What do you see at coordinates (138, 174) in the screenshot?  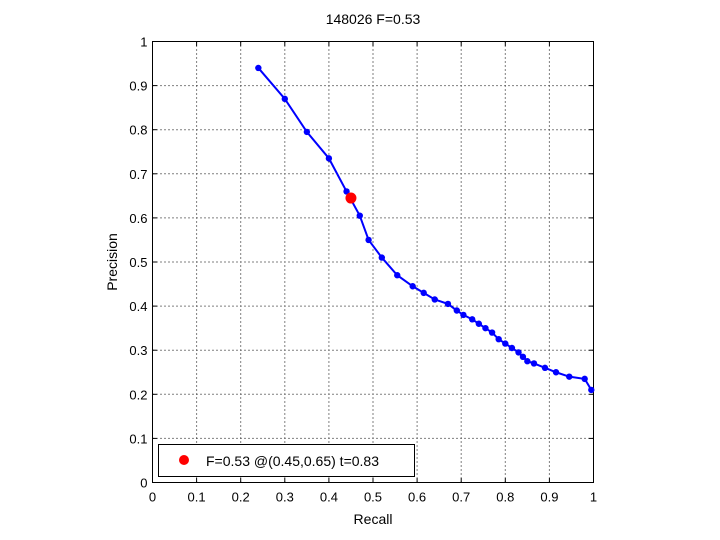 I see `y-tick-label: 0.7` at bounding box center [138, 174].